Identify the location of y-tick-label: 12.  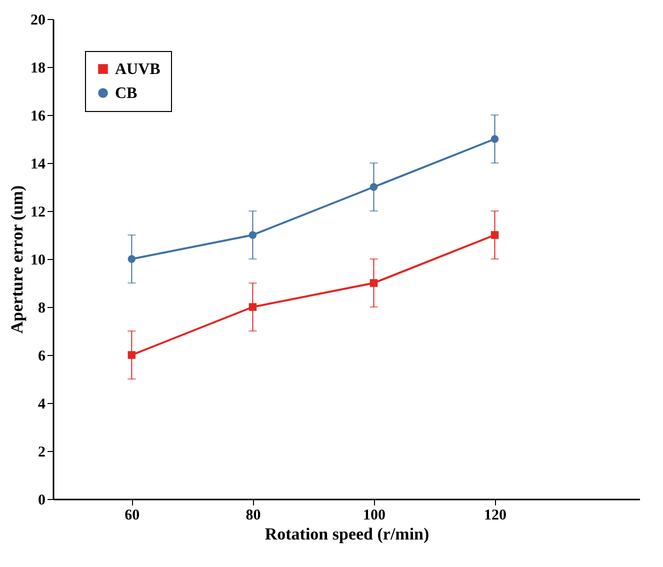
(38, 212).